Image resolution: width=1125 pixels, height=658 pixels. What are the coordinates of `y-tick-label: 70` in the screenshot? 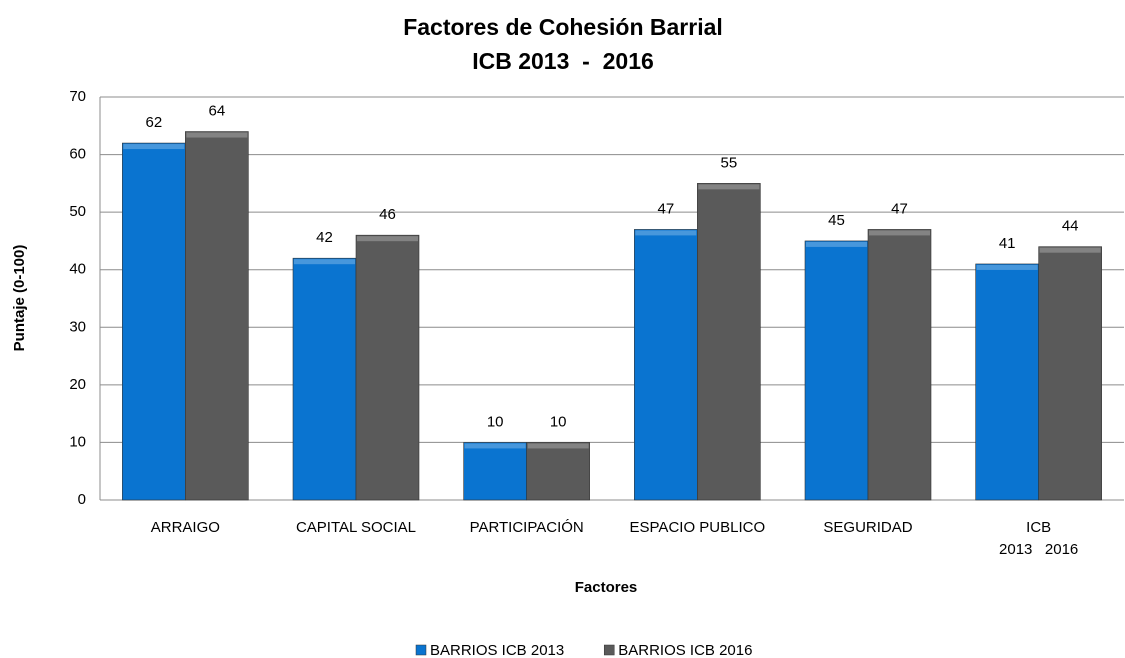 It's located at (77, 96).